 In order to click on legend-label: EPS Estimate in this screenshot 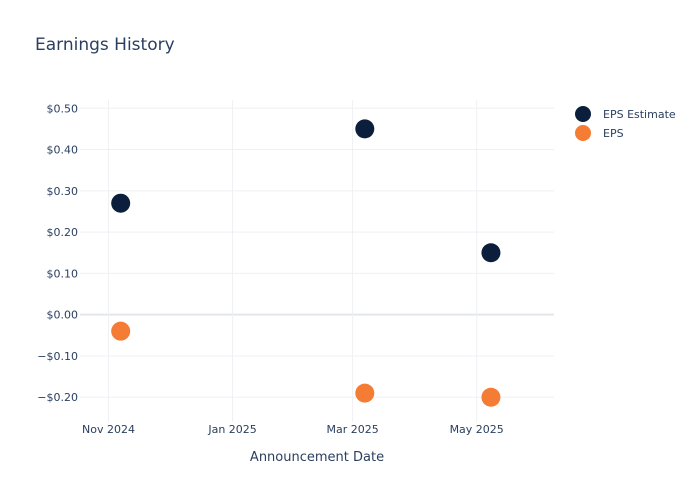, I will do `click(639, 114)`.